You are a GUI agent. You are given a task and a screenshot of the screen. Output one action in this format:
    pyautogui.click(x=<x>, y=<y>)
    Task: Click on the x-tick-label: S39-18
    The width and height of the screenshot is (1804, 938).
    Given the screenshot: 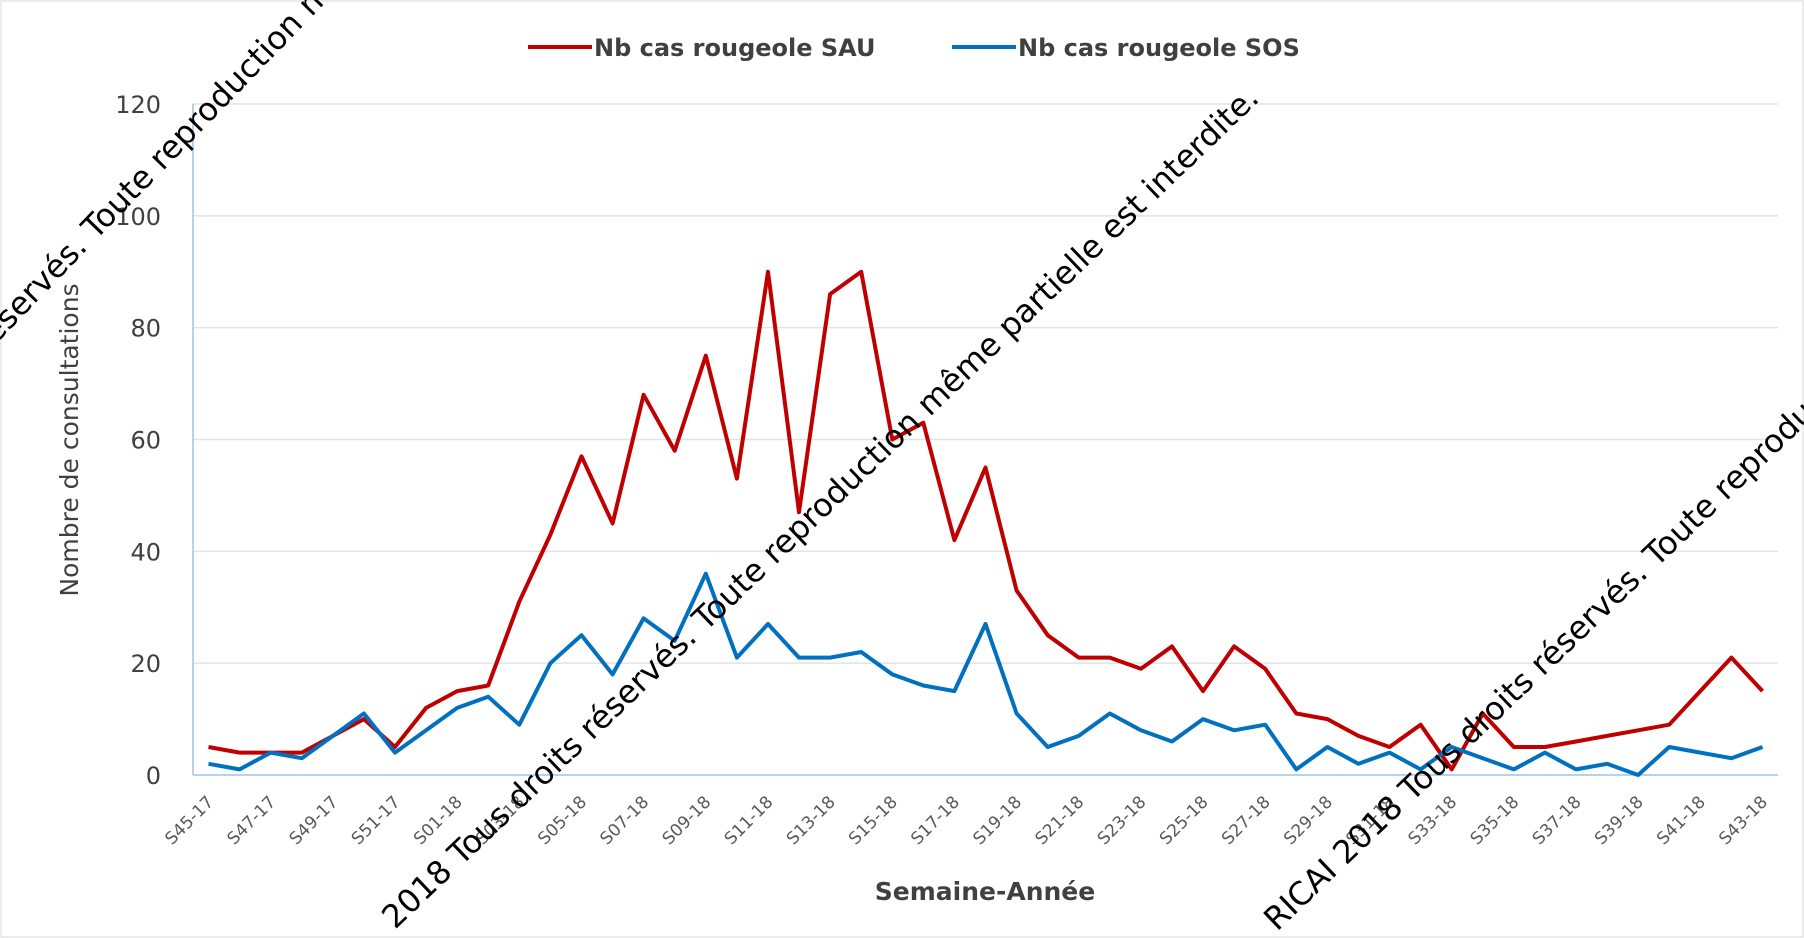 What is the action you would take?
    pyautogui.click(x=1619, y=820)
    